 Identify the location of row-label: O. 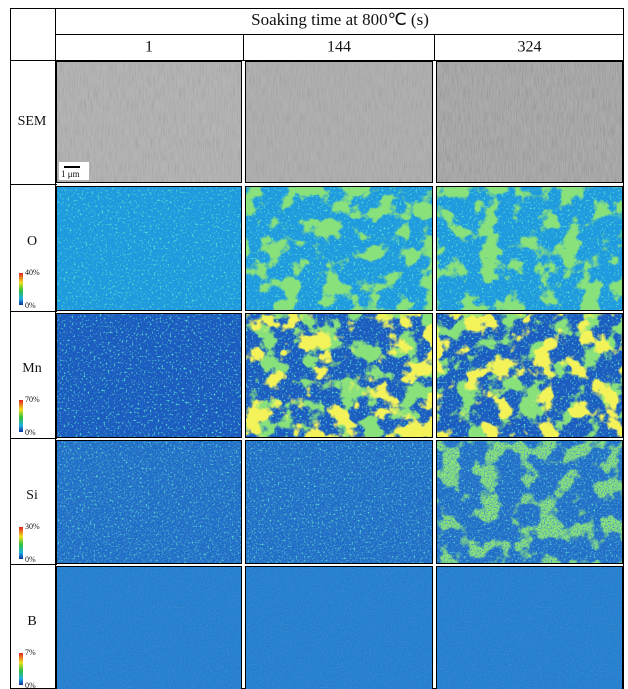
(32, 241).